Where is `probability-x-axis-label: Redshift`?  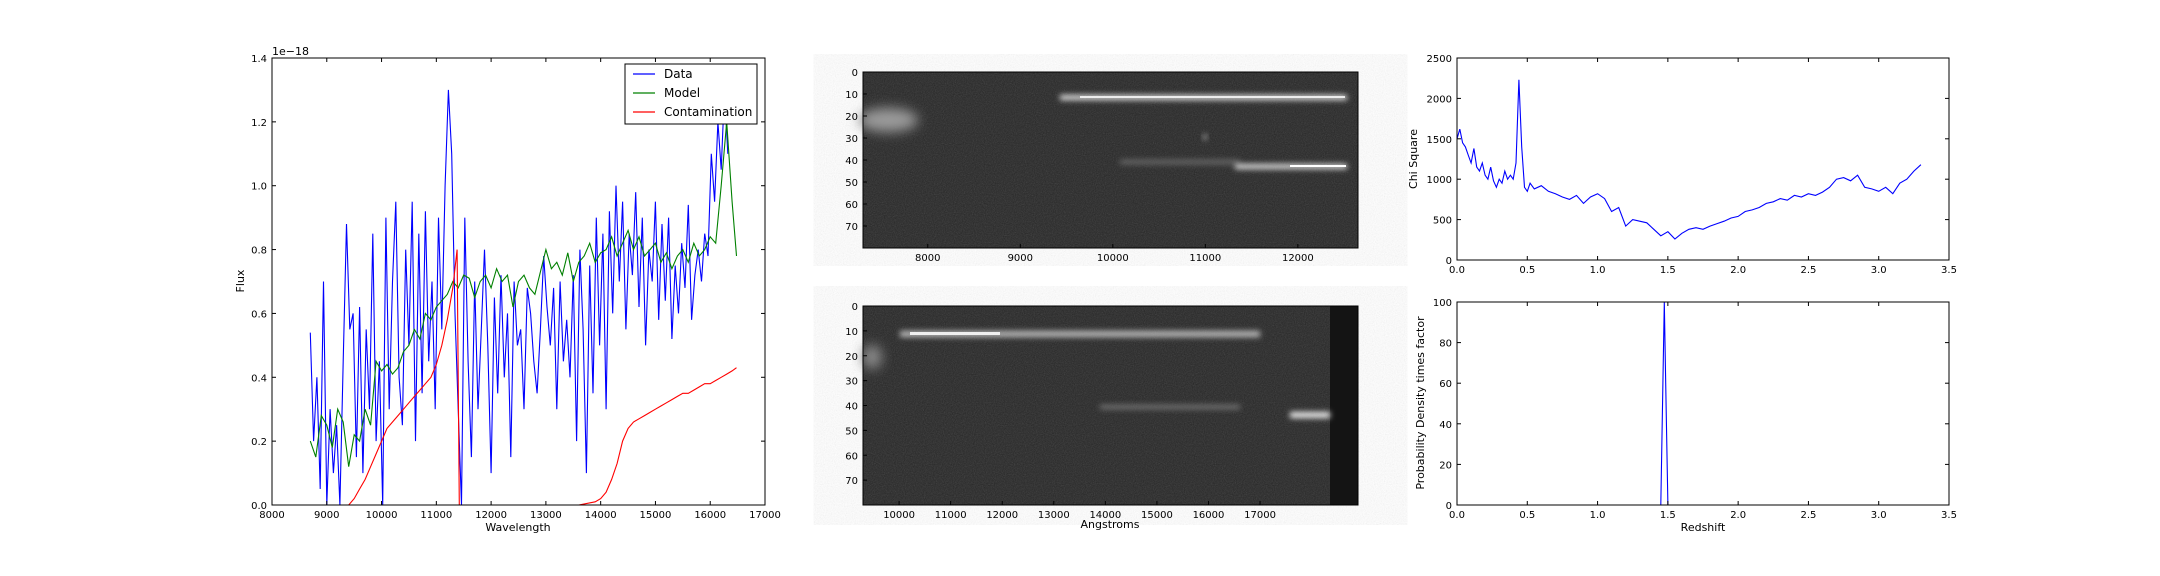 probability-x-axis-label: Redshift is located at coordinates (1703, 527).